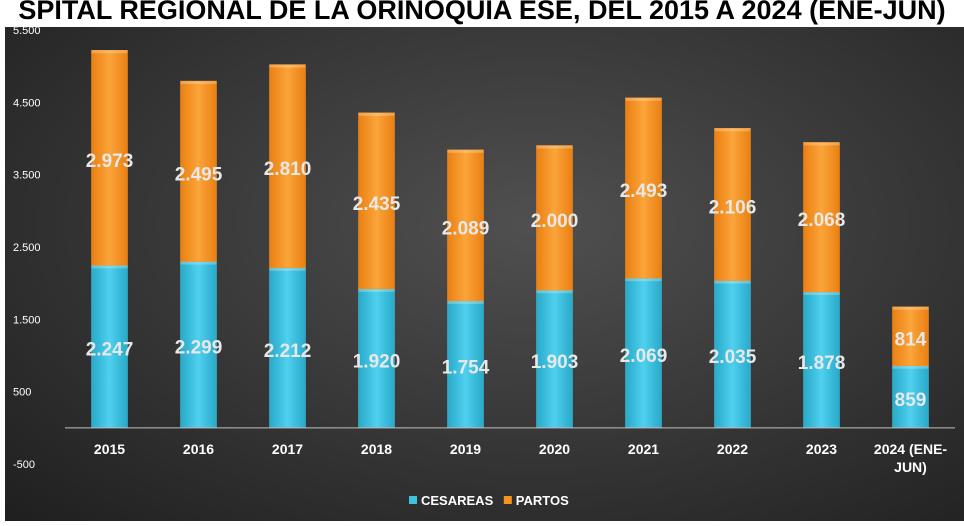 The image size is (964, 526). What do you see at coordinates (555, 362) in the screenshot?
I see `data-label-cesareas: 1.903` at bounding box center [555, 362].